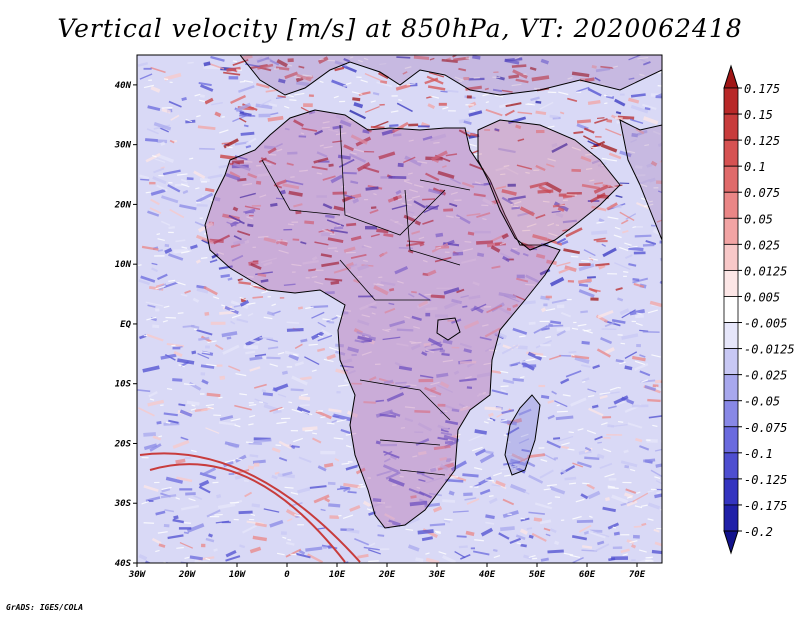  I want to click on x-tick-label: 60E, so click(587, 575).